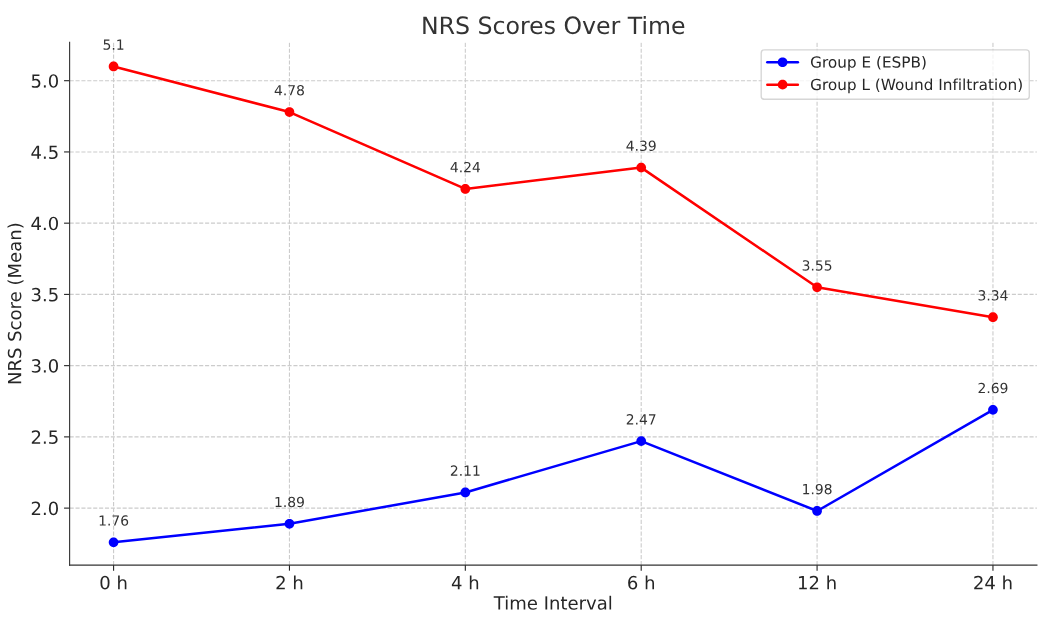  Describe the element at coordinates (44, 152) in the screenshot. I see `y-tick-label: 4.5` at that location.